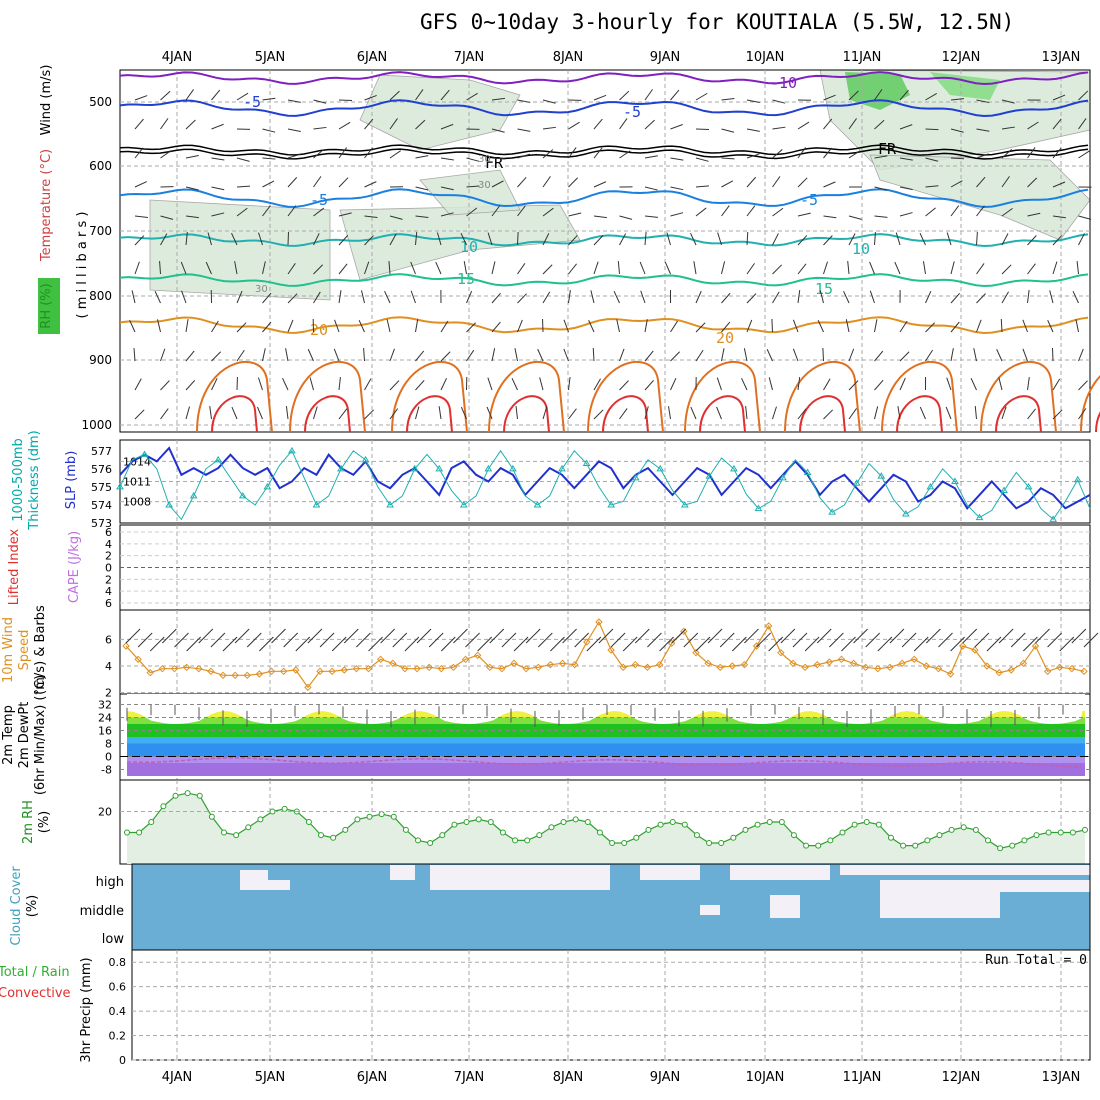 This screenshot has width=1100, height=1100. What do you see at coordinates (36, 822) in the screenshot?
I see `rh2m-axis-label: 2m RH(%)` at bounding box center [36, 822].